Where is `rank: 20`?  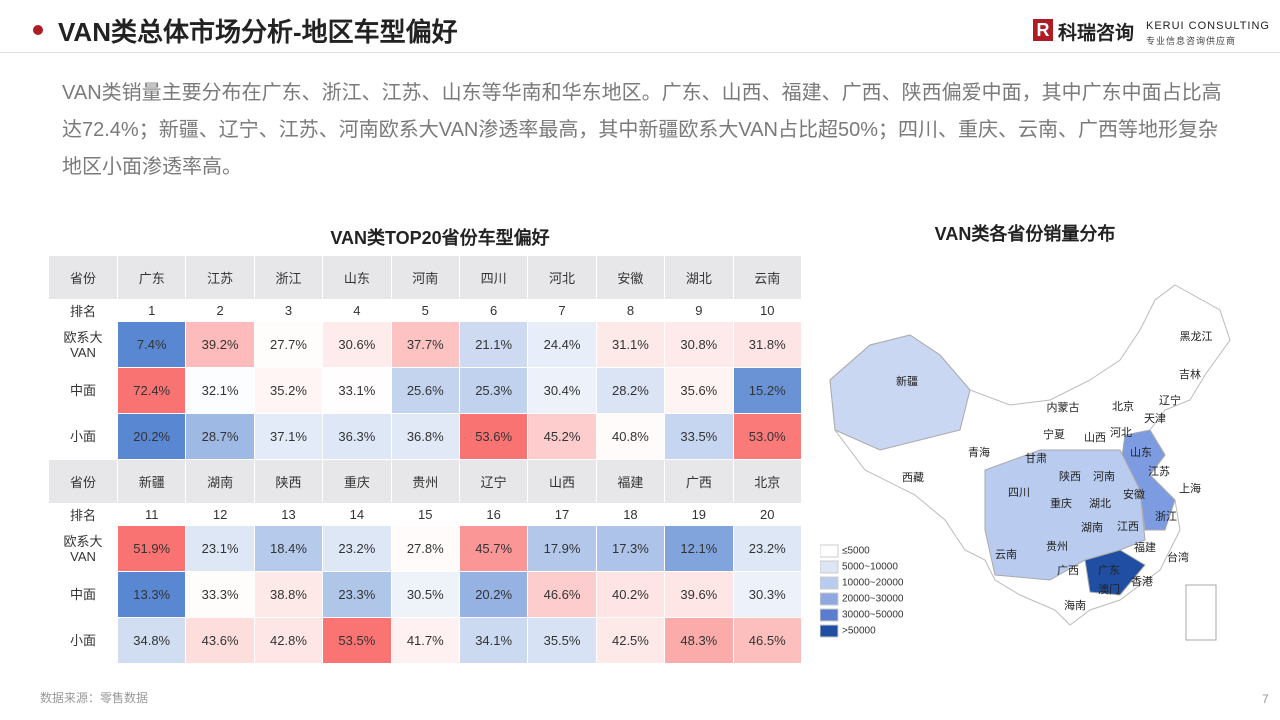 rank: 20 is located at coordinates (767, 514).